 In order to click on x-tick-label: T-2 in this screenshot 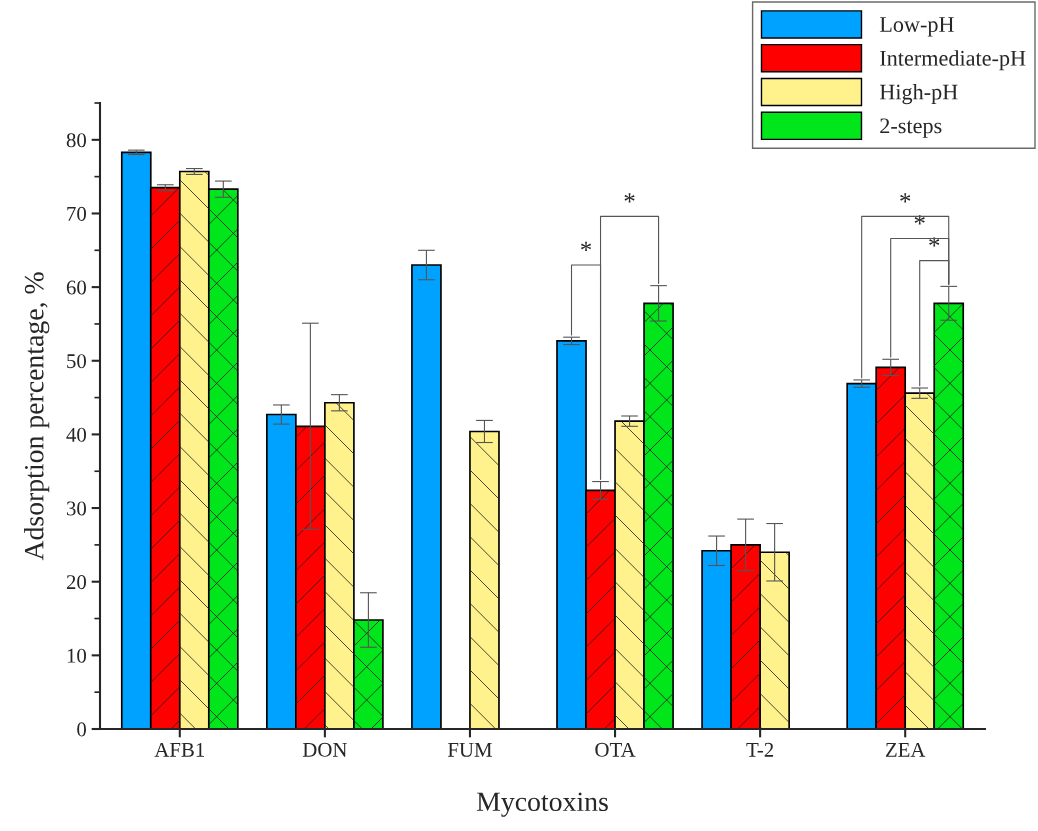, I will do `click(760, 749)`.